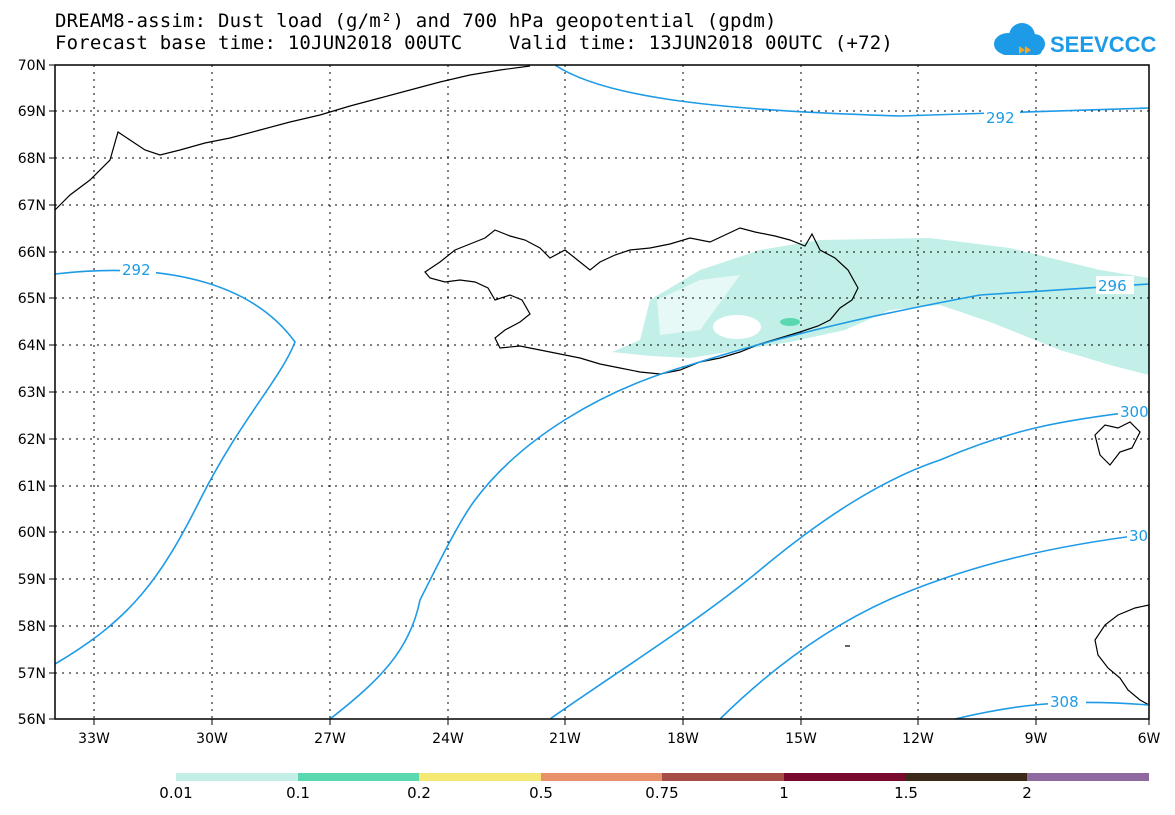 The width and height of the screenshot is (1175, 815). I want to click on legend-label: 0.01, so click(176, 793).